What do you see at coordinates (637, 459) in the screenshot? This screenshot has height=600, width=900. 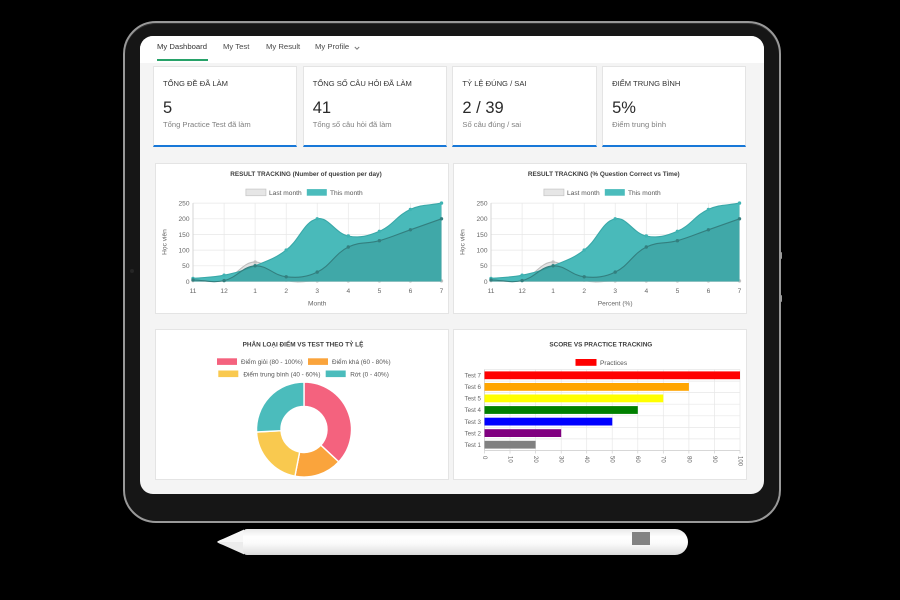 I see `svg-text: 60` at bounding box center [637, 459].